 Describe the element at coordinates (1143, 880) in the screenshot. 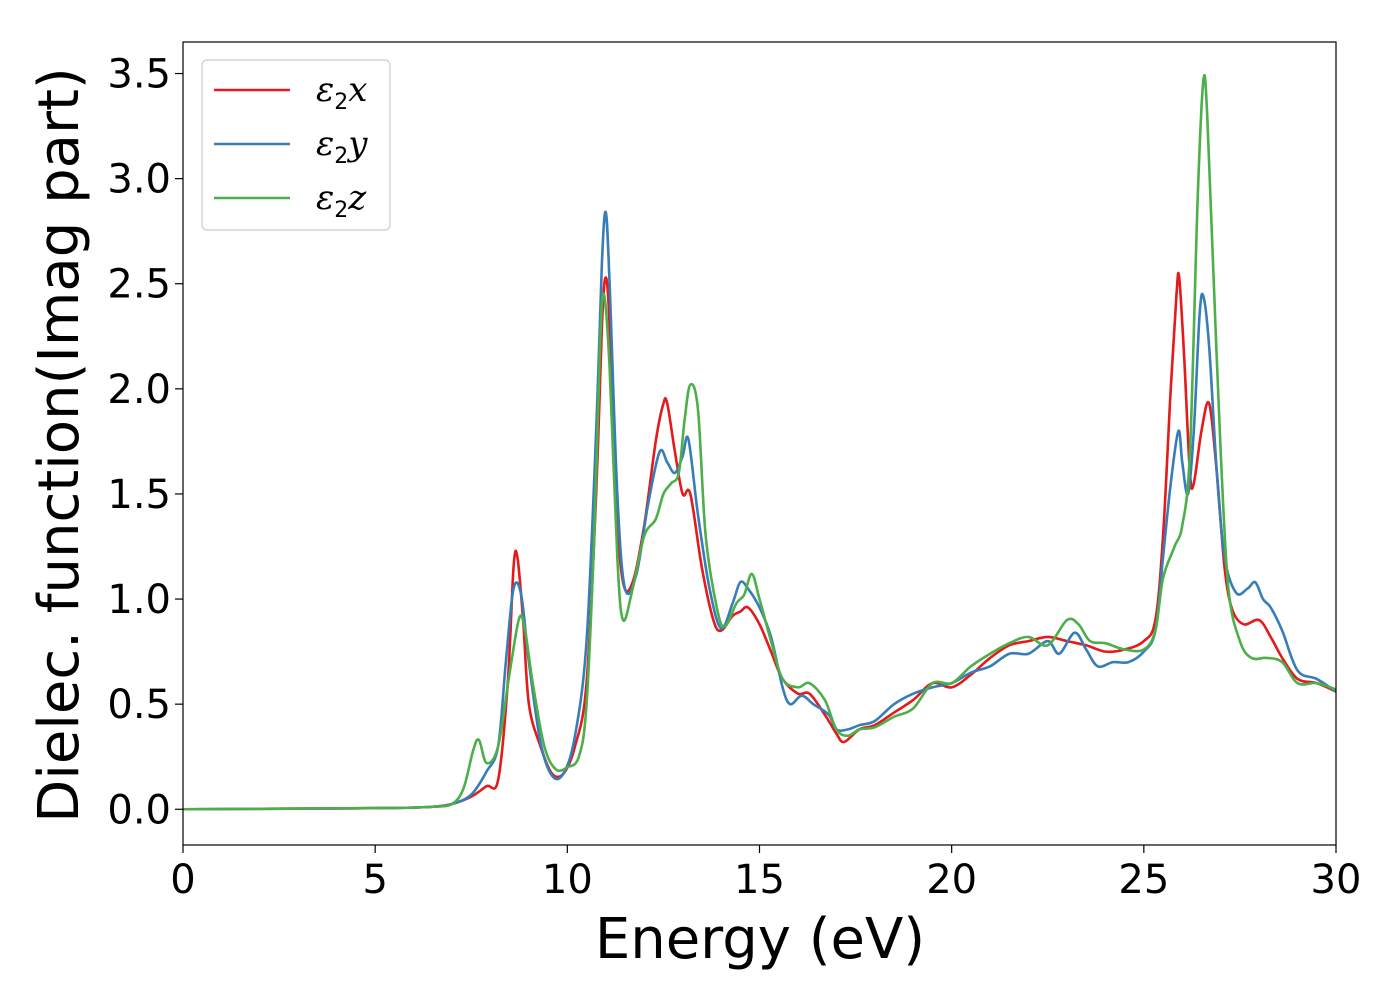

I see `x-tick-label: 25` at that location.